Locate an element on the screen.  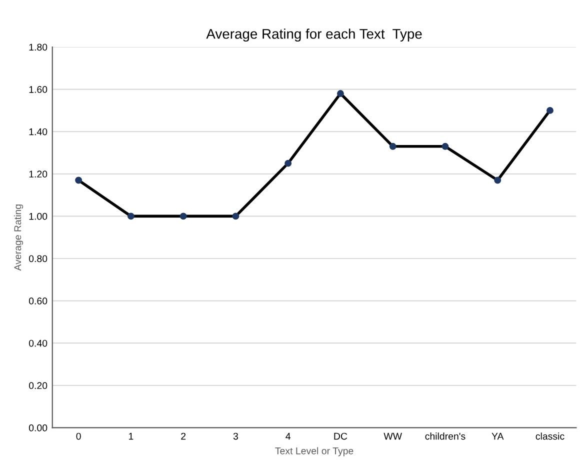
x-tick-label: 3 is located at coordinates (235, 436).